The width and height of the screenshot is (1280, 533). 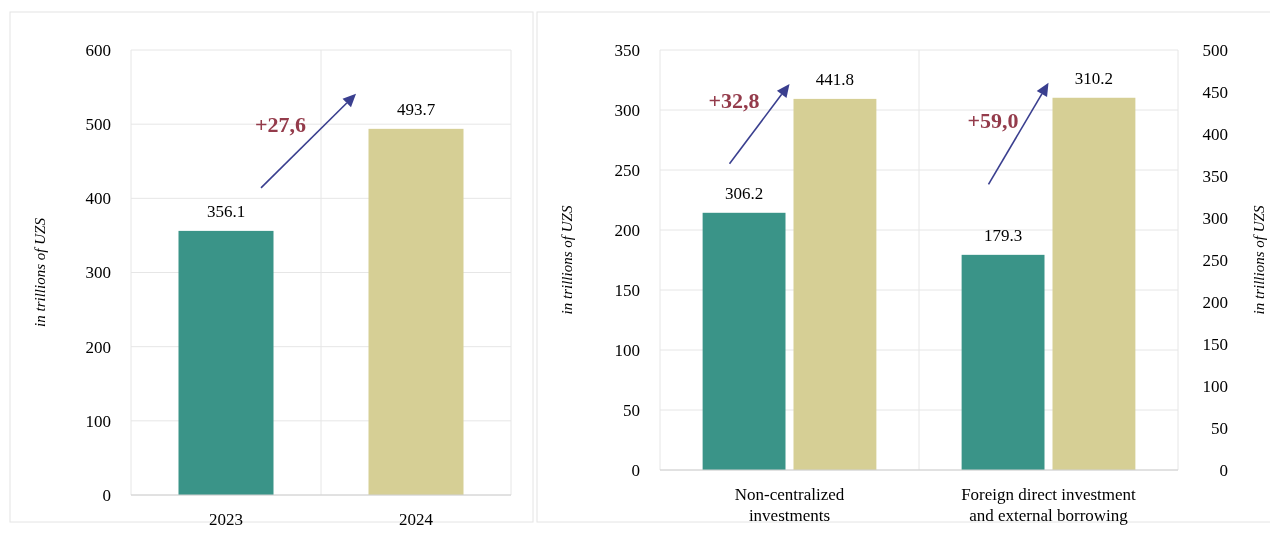 I want to click on y-tick-label: 250, so click(x=627, y=170).